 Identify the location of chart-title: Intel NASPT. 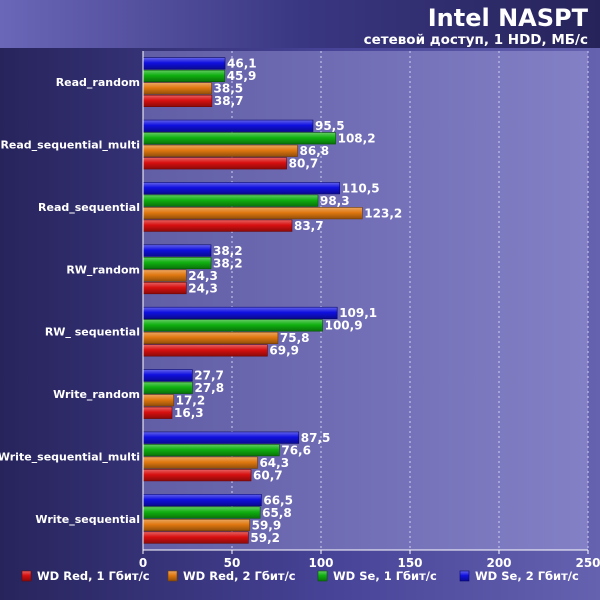
(508, 18).